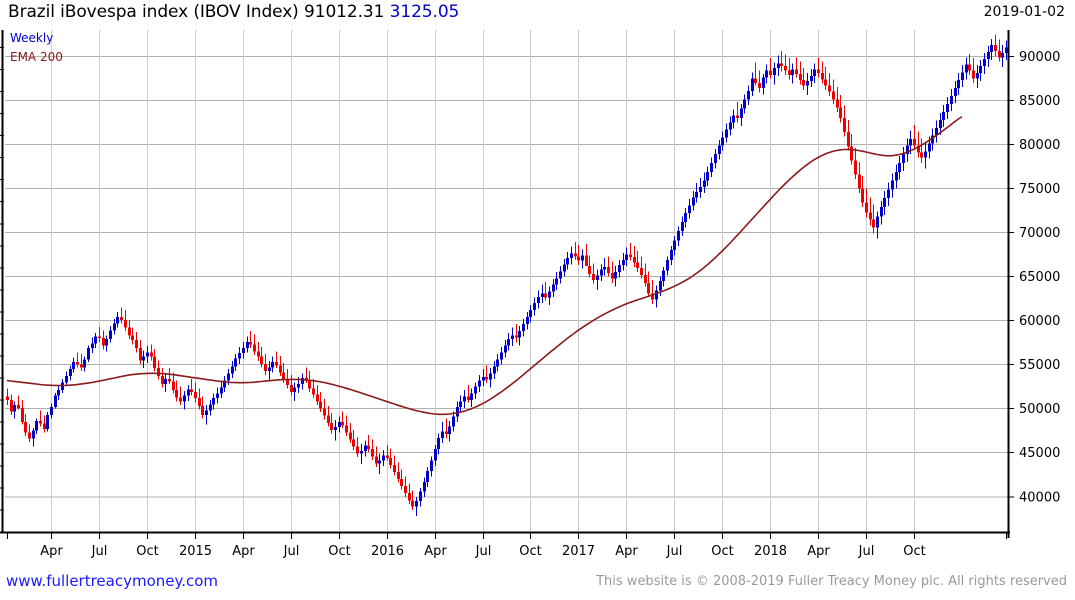 The height and width of the screenshot is (600, 1075). What do you see at coordinates (36, 57) in the screenshot?
I see `legend-ema-label: EMA 200` at bounding box center [36, 57].